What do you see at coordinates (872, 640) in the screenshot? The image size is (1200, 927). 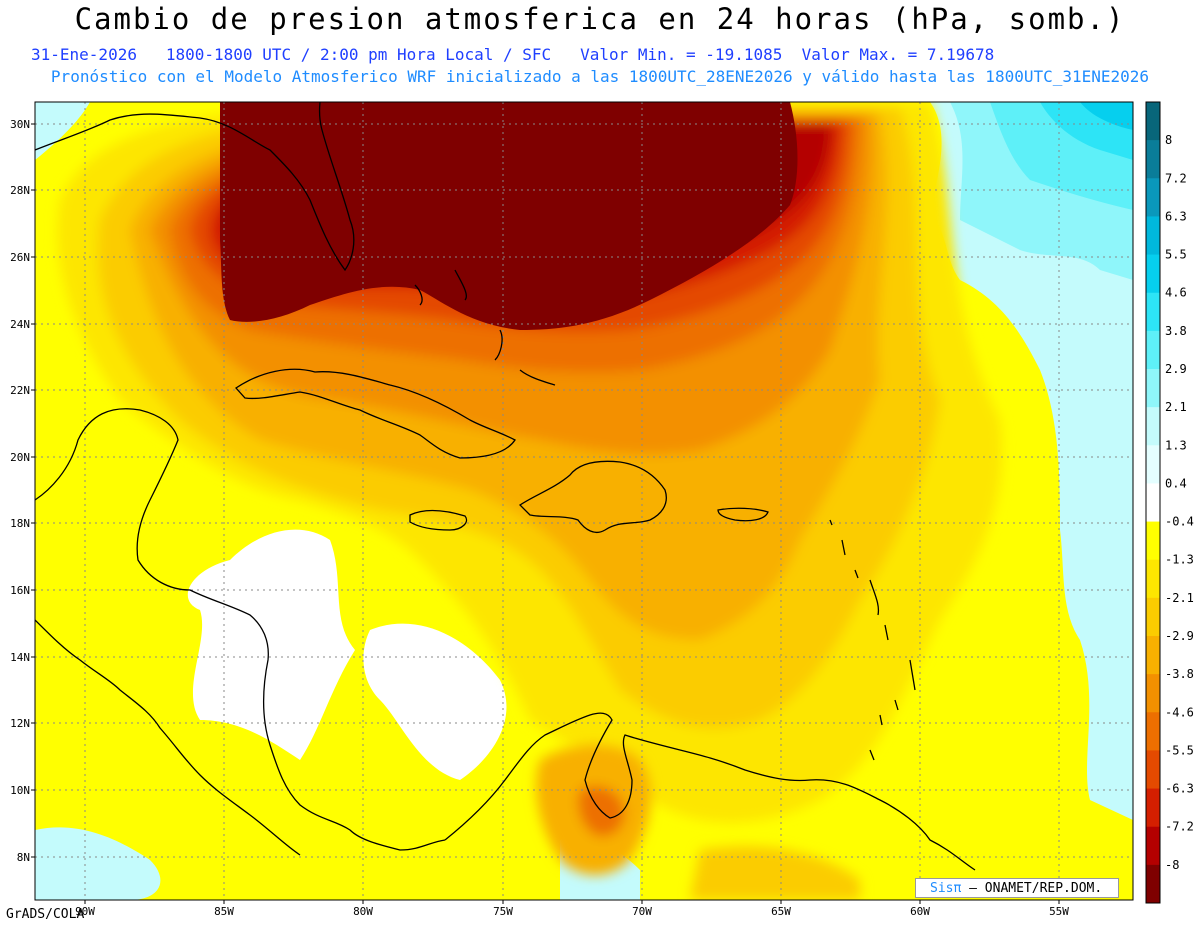 I see `lesser-antilles-coast` at bounding box center [872, 640].